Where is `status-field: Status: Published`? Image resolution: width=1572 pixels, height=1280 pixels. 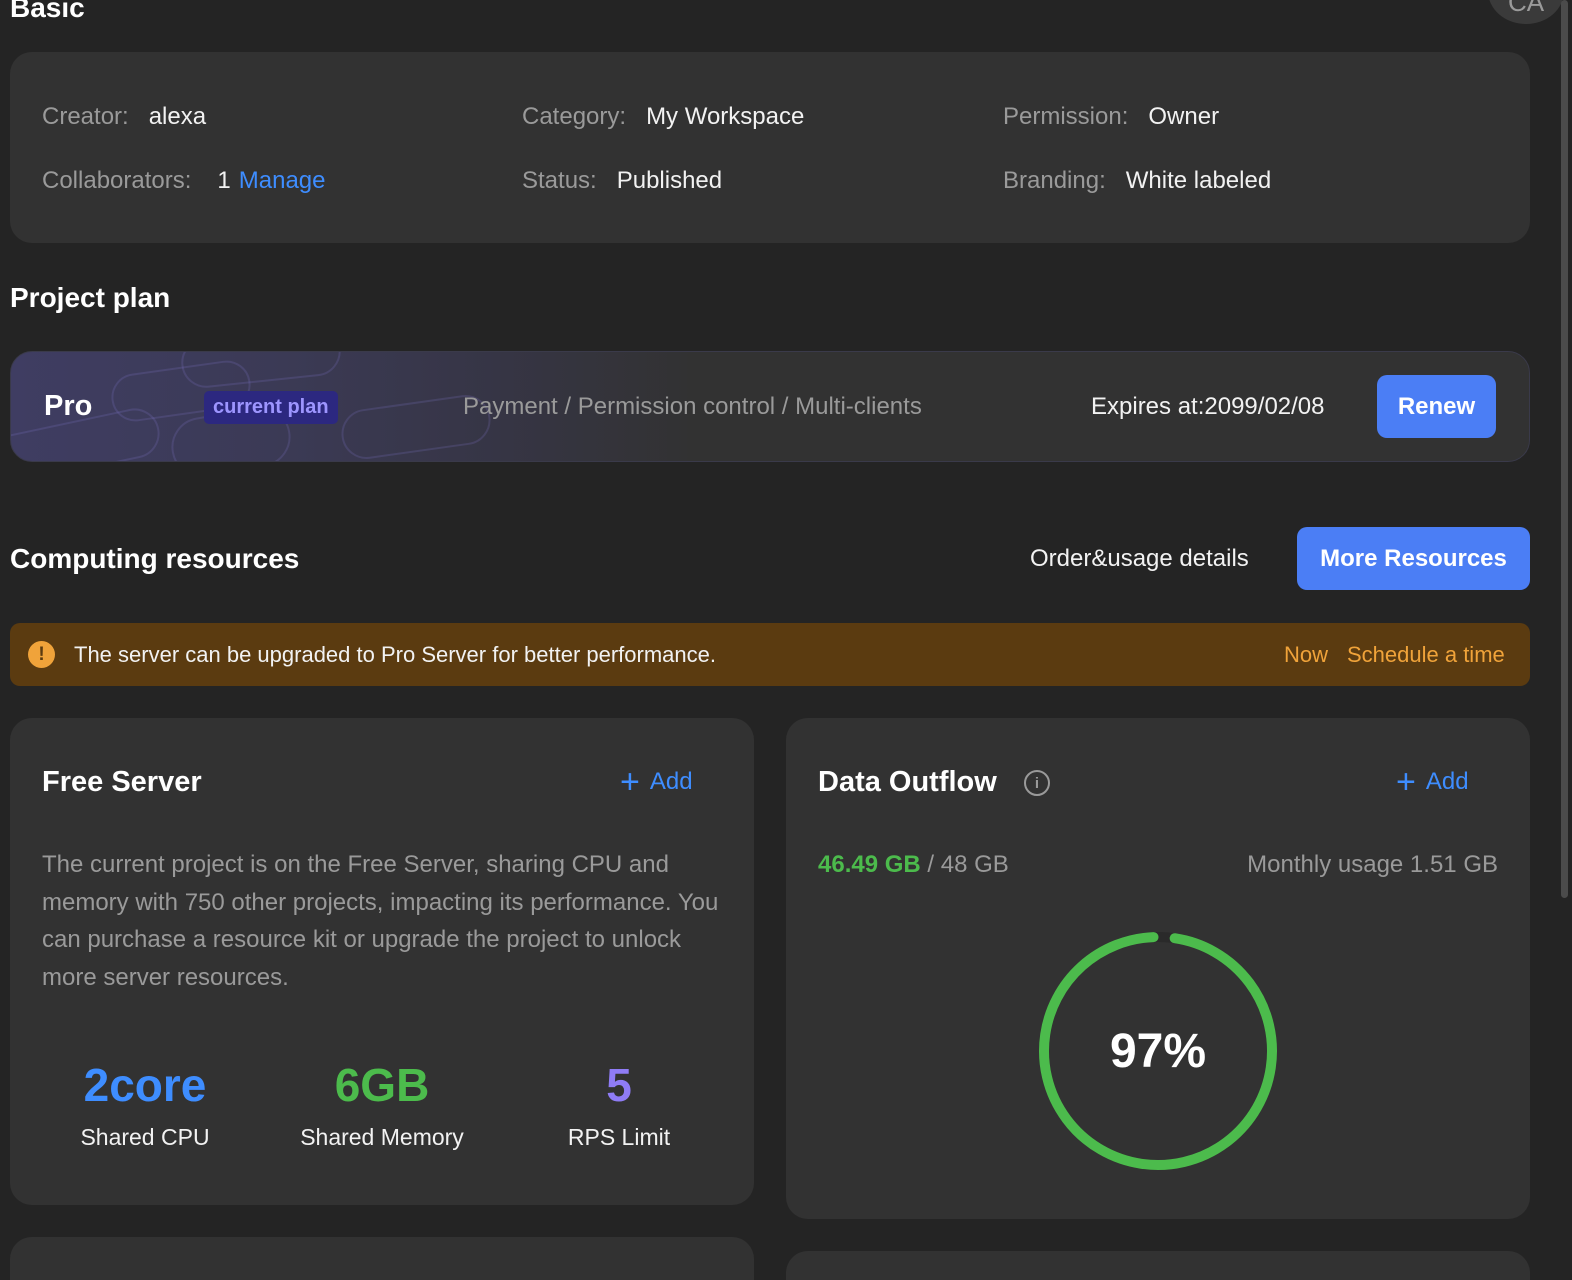
status-field: Status: Published is located at coordinates (622, 181).